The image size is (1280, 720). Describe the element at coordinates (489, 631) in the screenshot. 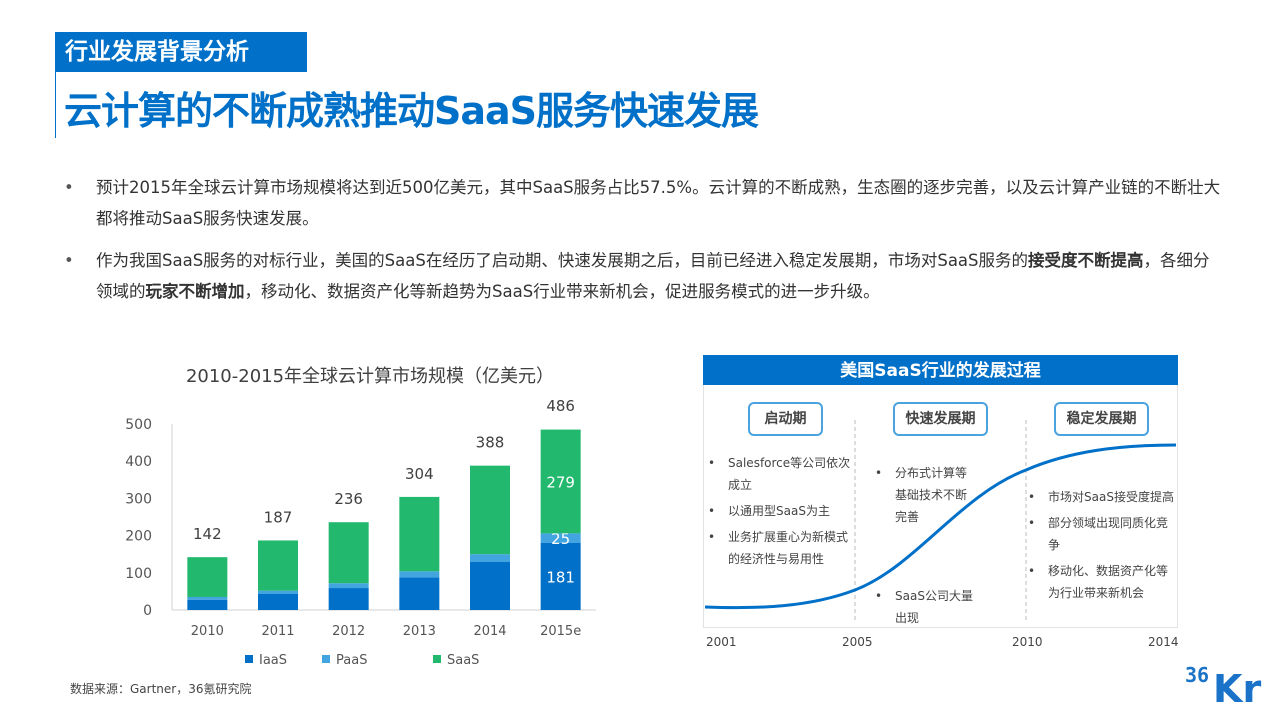

I see `x-tick-label: 2014` at that location.